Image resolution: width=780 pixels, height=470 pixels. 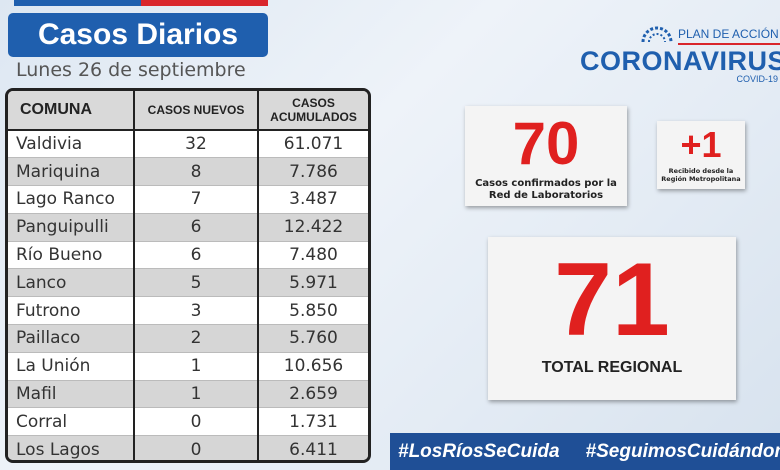 I want to click on hashtag-bar: #LosRíosSeCuida #SeguimosCuidándonos, so click(x=585, y=451).